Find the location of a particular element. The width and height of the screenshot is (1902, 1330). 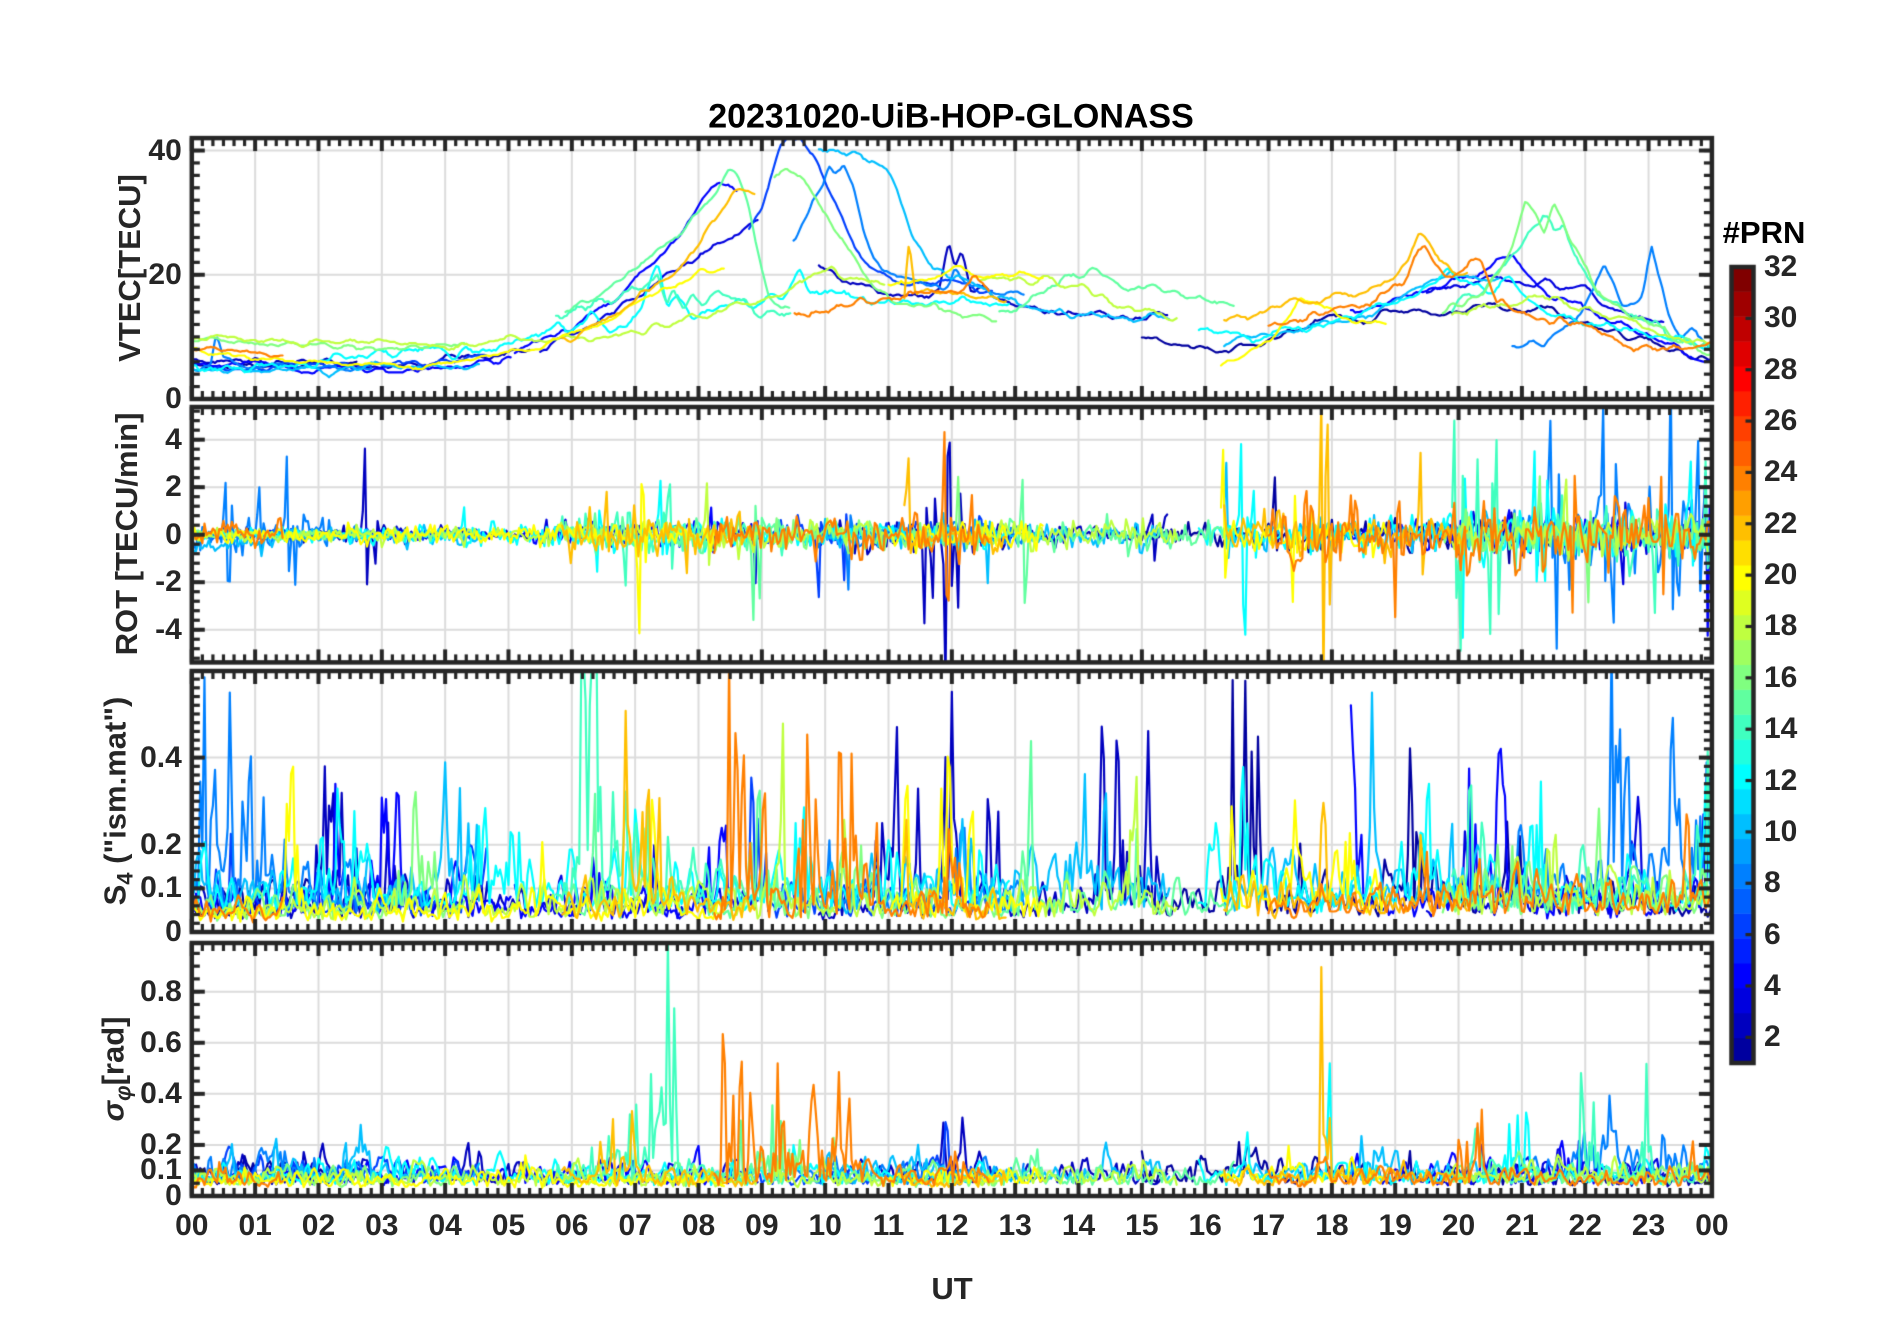

colorbar-tick-label-12: 12 is located at coordinates (1781, 780).